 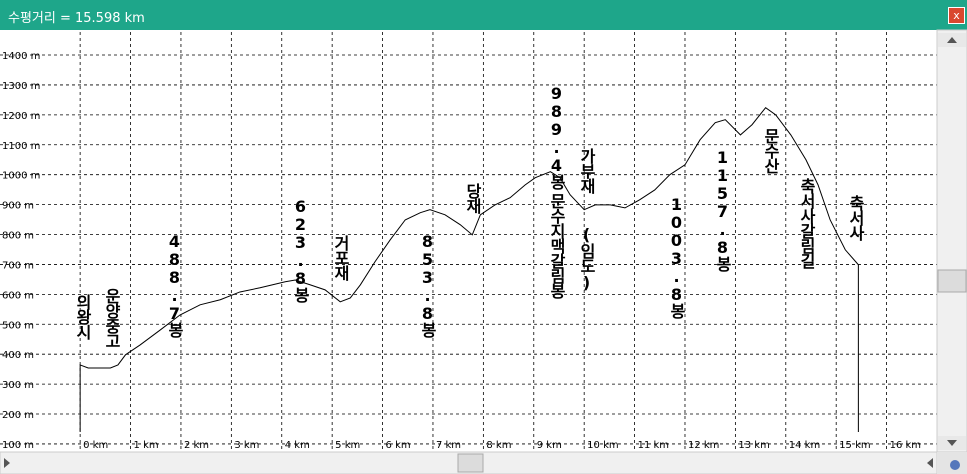 What do you see at coordinates (556, 245) in the screenshot?
I see `point-annotation: 문수지맥갈림봉` at bounding box center [556, 245].